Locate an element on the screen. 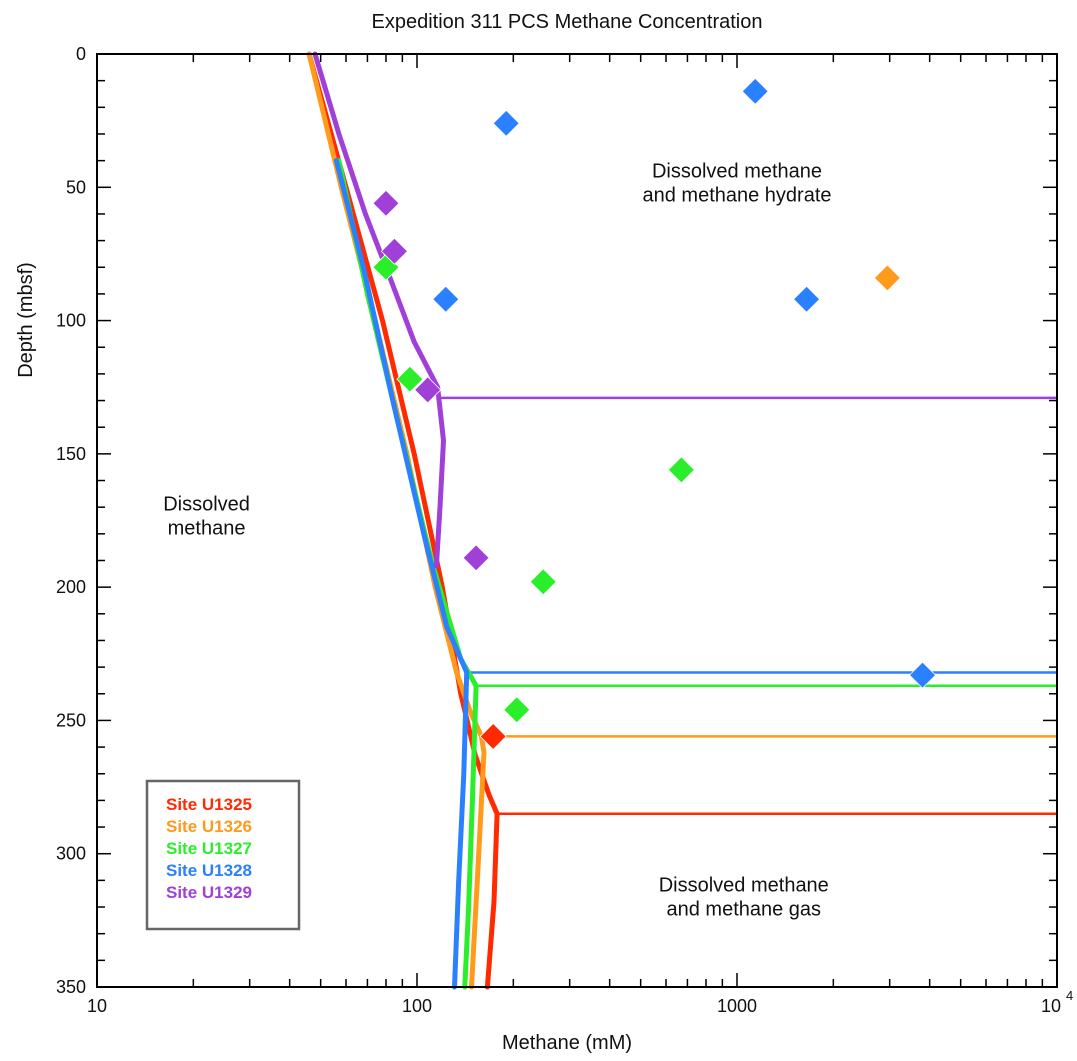  legend-entry-3: Site U1327 is located at coordinates (209, 848).